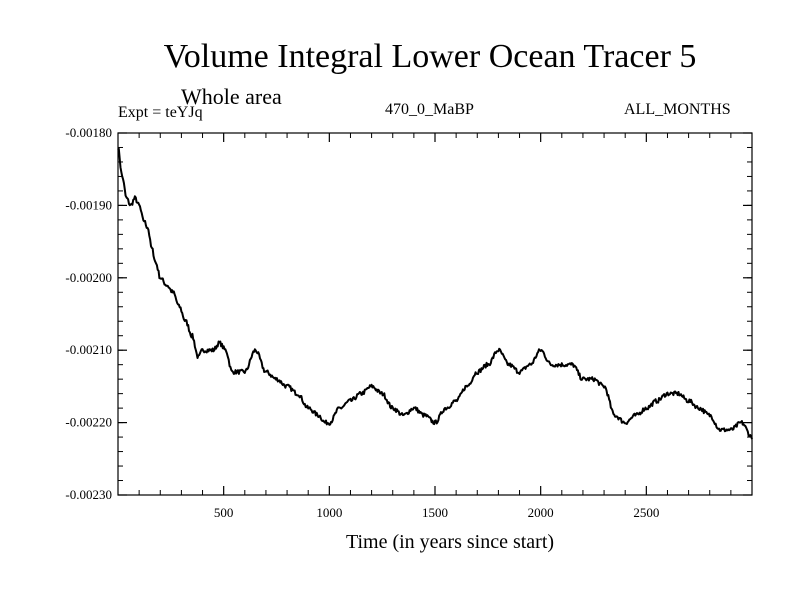 This screenshot has width=800, height=600. I want to click on x-tick-label: 500, so click(224, 512).